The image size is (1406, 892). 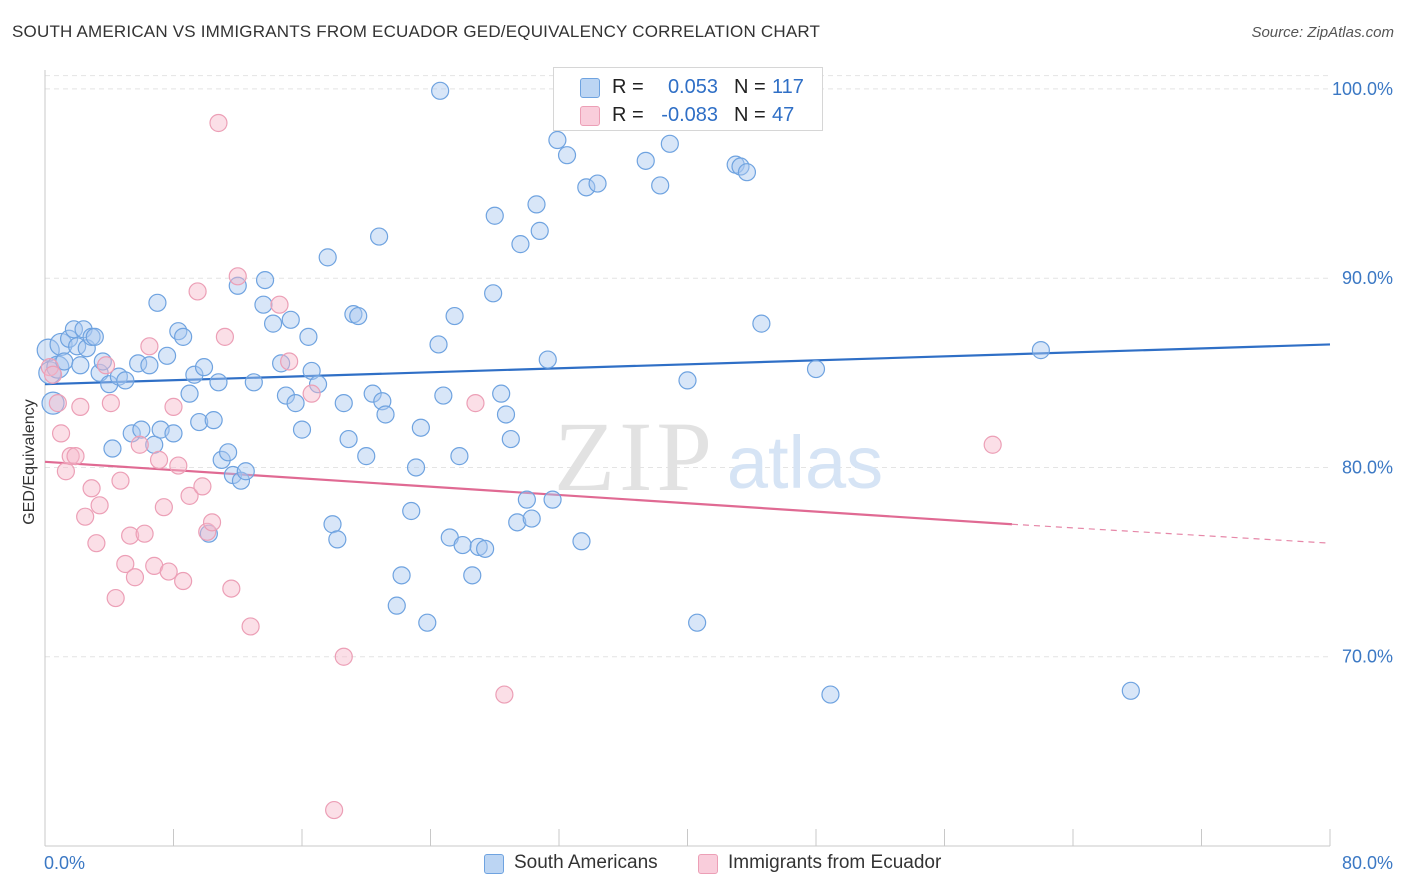 What do you see at coordinates (1362, 89) in the screenshot?
I see `y-tick-label: 100.0%` at bounding box center [1362, 89].